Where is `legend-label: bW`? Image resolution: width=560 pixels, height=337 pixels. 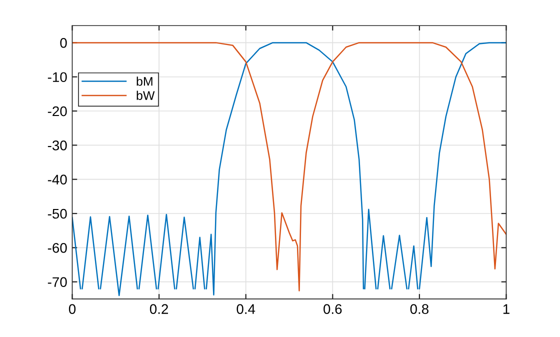
legend-label: bW is located at coordinates (145, 95).